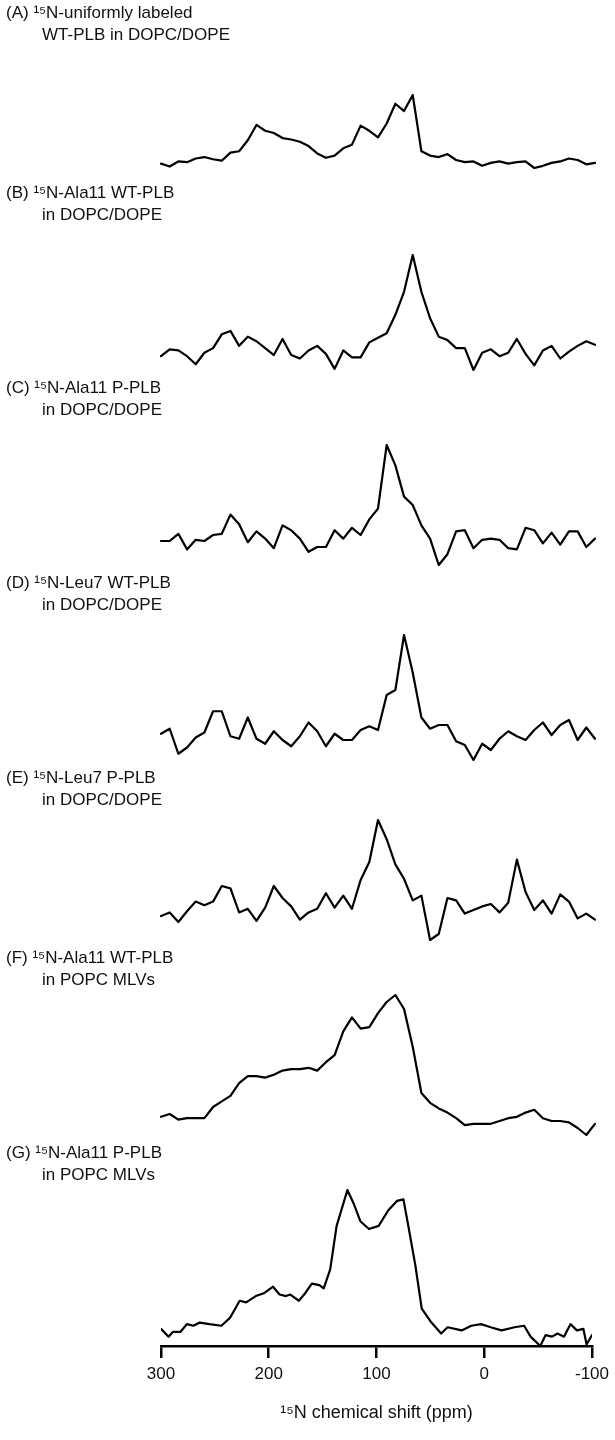 The width and height of the screenshot is (615, 1440). What do you see at coordinates (591, 1373) in the screenshot?
I see `x-tick-label: -100` at bounding box center [591, 1373].